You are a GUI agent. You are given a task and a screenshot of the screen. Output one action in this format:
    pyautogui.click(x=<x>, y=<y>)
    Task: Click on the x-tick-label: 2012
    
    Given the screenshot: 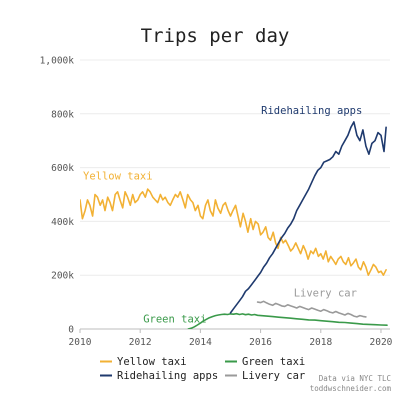 What is the action you would take?
    pyautogui.click(x=140, y=342)
    